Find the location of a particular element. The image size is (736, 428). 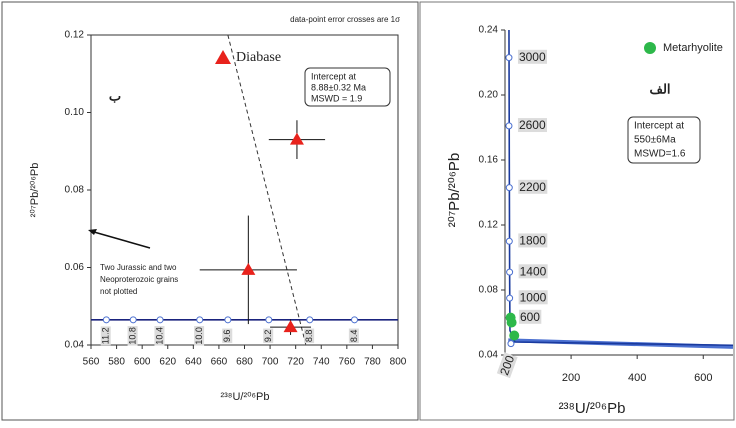

age-label: 9.6 is located at coordinates (227, 336).